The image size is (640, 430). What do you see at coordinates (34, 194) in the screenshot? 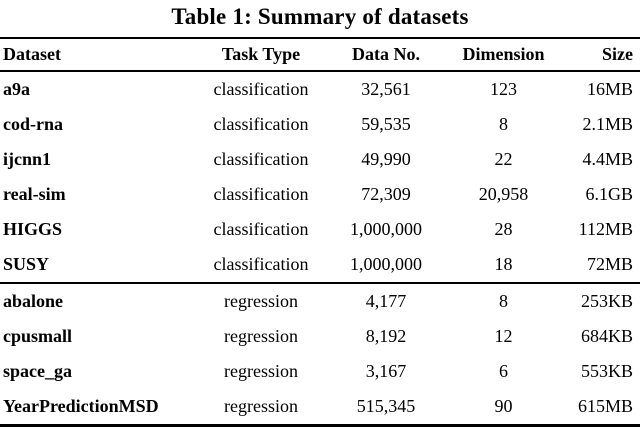
I see `cell-dataset-name: real-sim` at bounding box center [34, 194].